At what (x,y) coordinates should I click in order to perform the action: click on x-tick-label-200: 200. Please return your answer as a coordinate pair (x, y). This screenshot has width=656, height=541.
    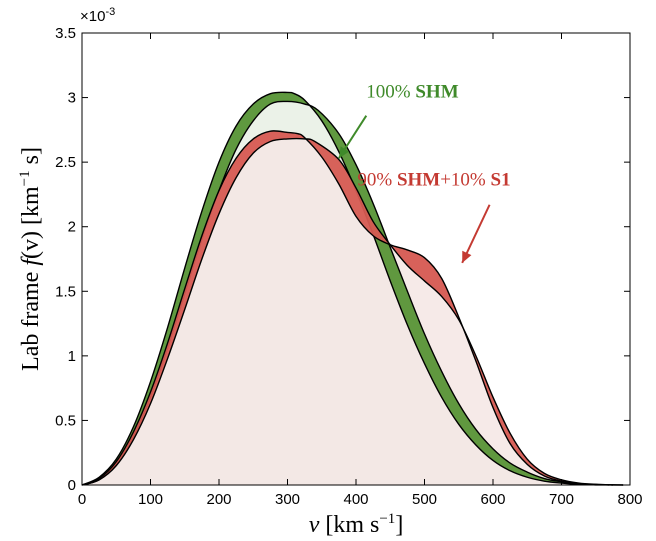
    Looking at the image, I should click on (218, 499).